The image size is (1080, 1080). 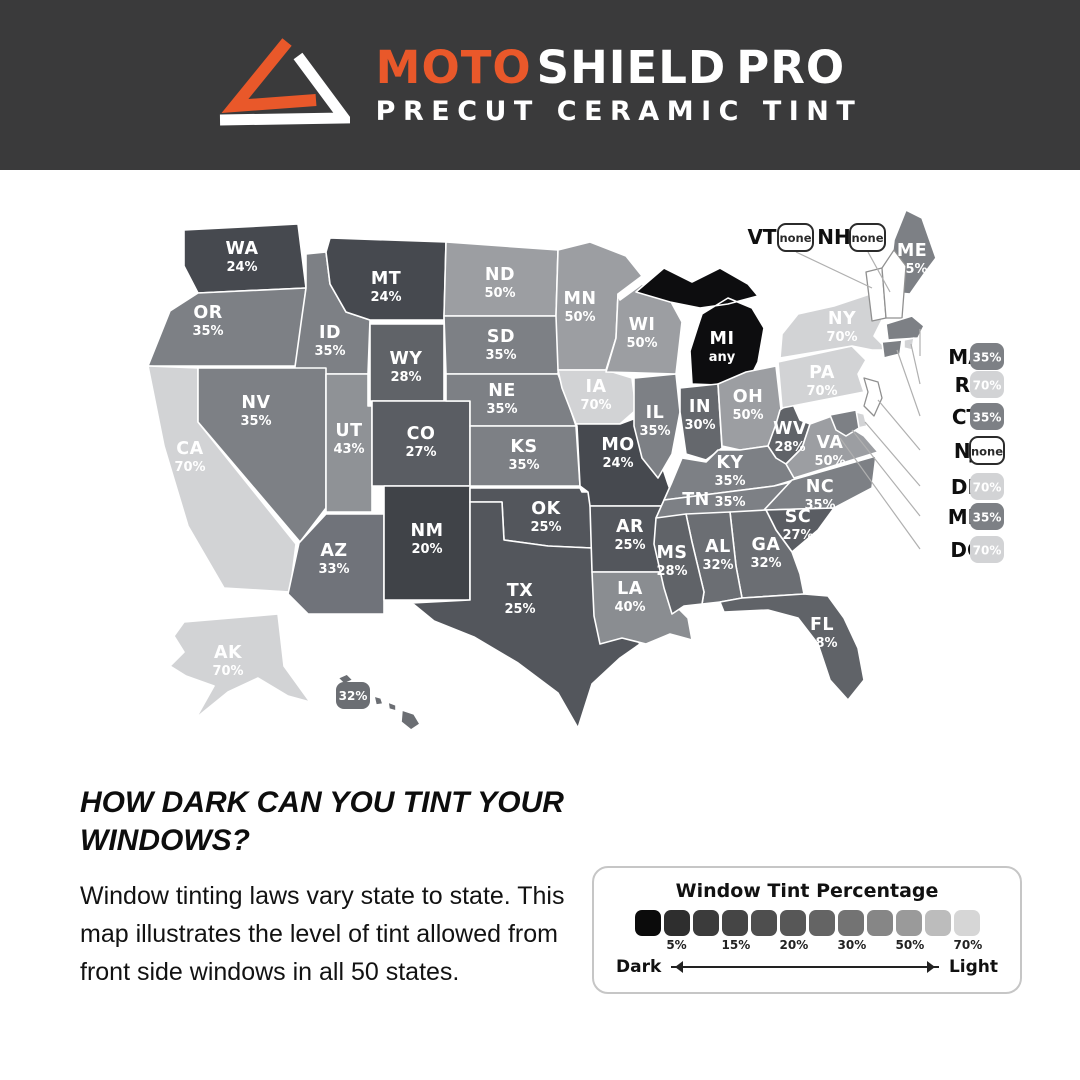 I want to click on state-label-OR: OR, so click(x=207, y=313).